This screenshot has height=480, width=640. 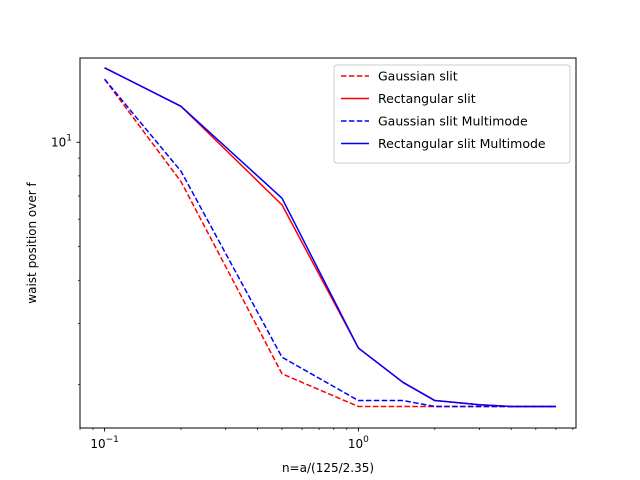 I want to click on legend-box, so click(x=452, y=114).